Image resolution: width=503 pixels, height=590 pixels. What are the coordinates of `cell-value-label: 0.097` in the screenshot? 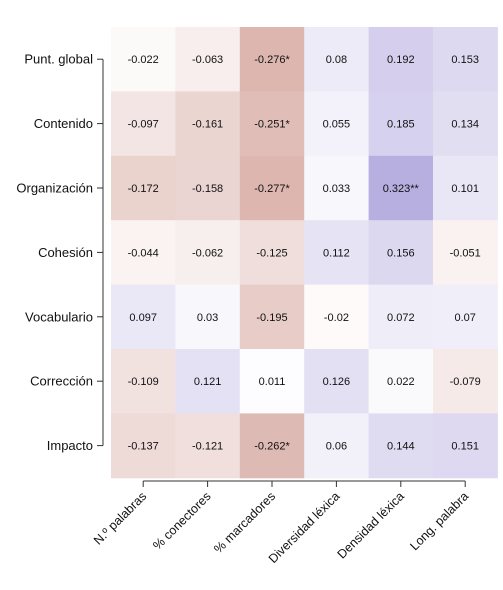 It's located at (143, 318).